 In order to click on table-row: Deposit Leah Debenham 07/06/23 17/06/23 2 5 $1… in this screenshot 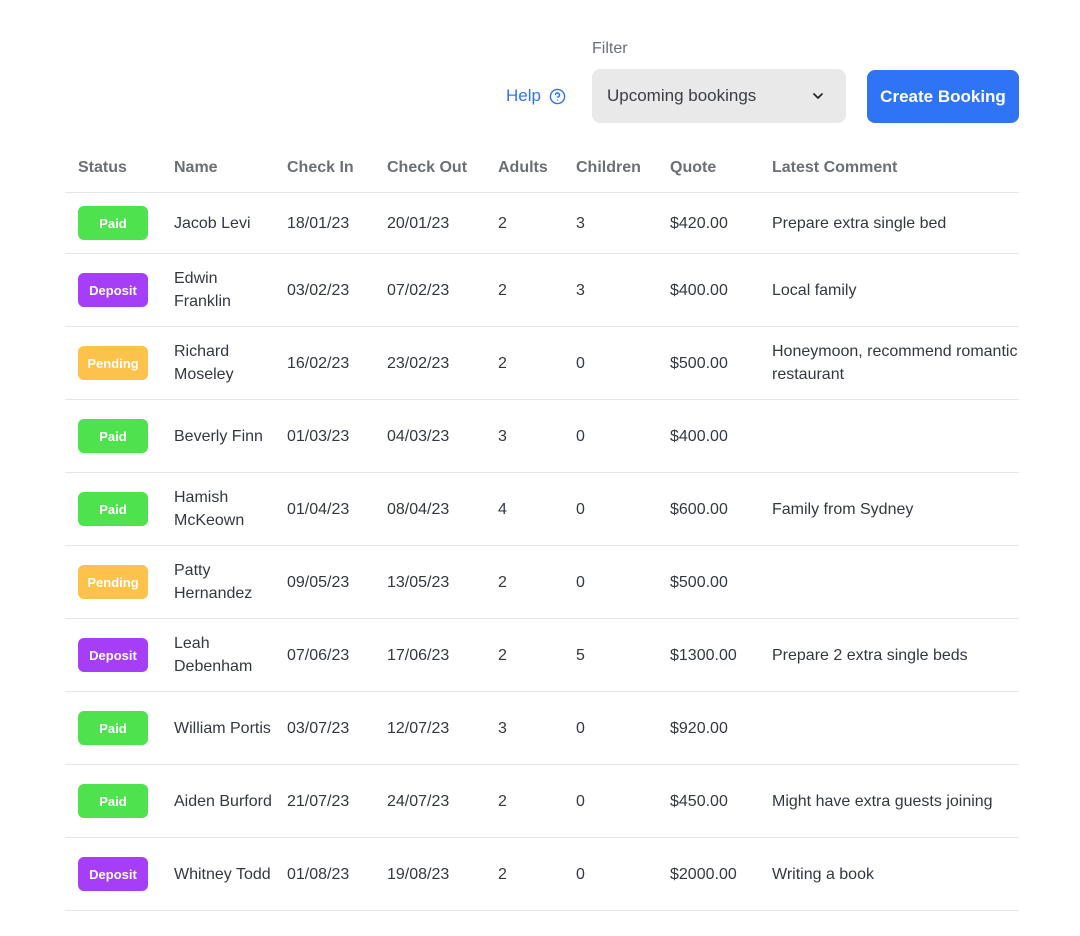, I will do `click(542, 655)`.